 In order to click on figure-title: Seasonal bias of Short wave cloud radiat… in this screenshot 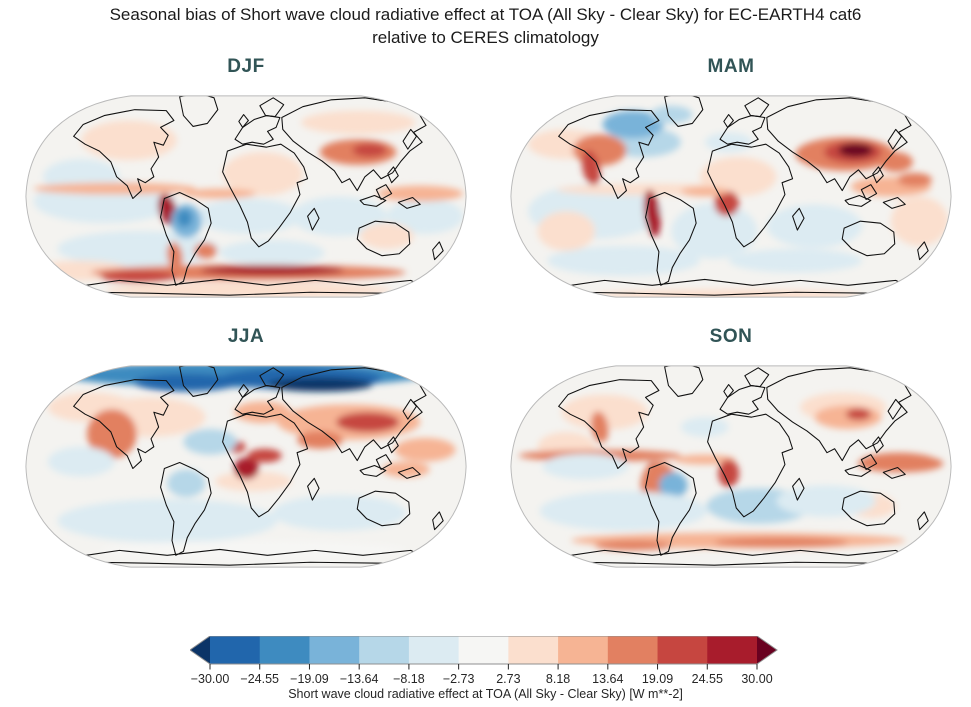, I will do `click(485, 26)`.